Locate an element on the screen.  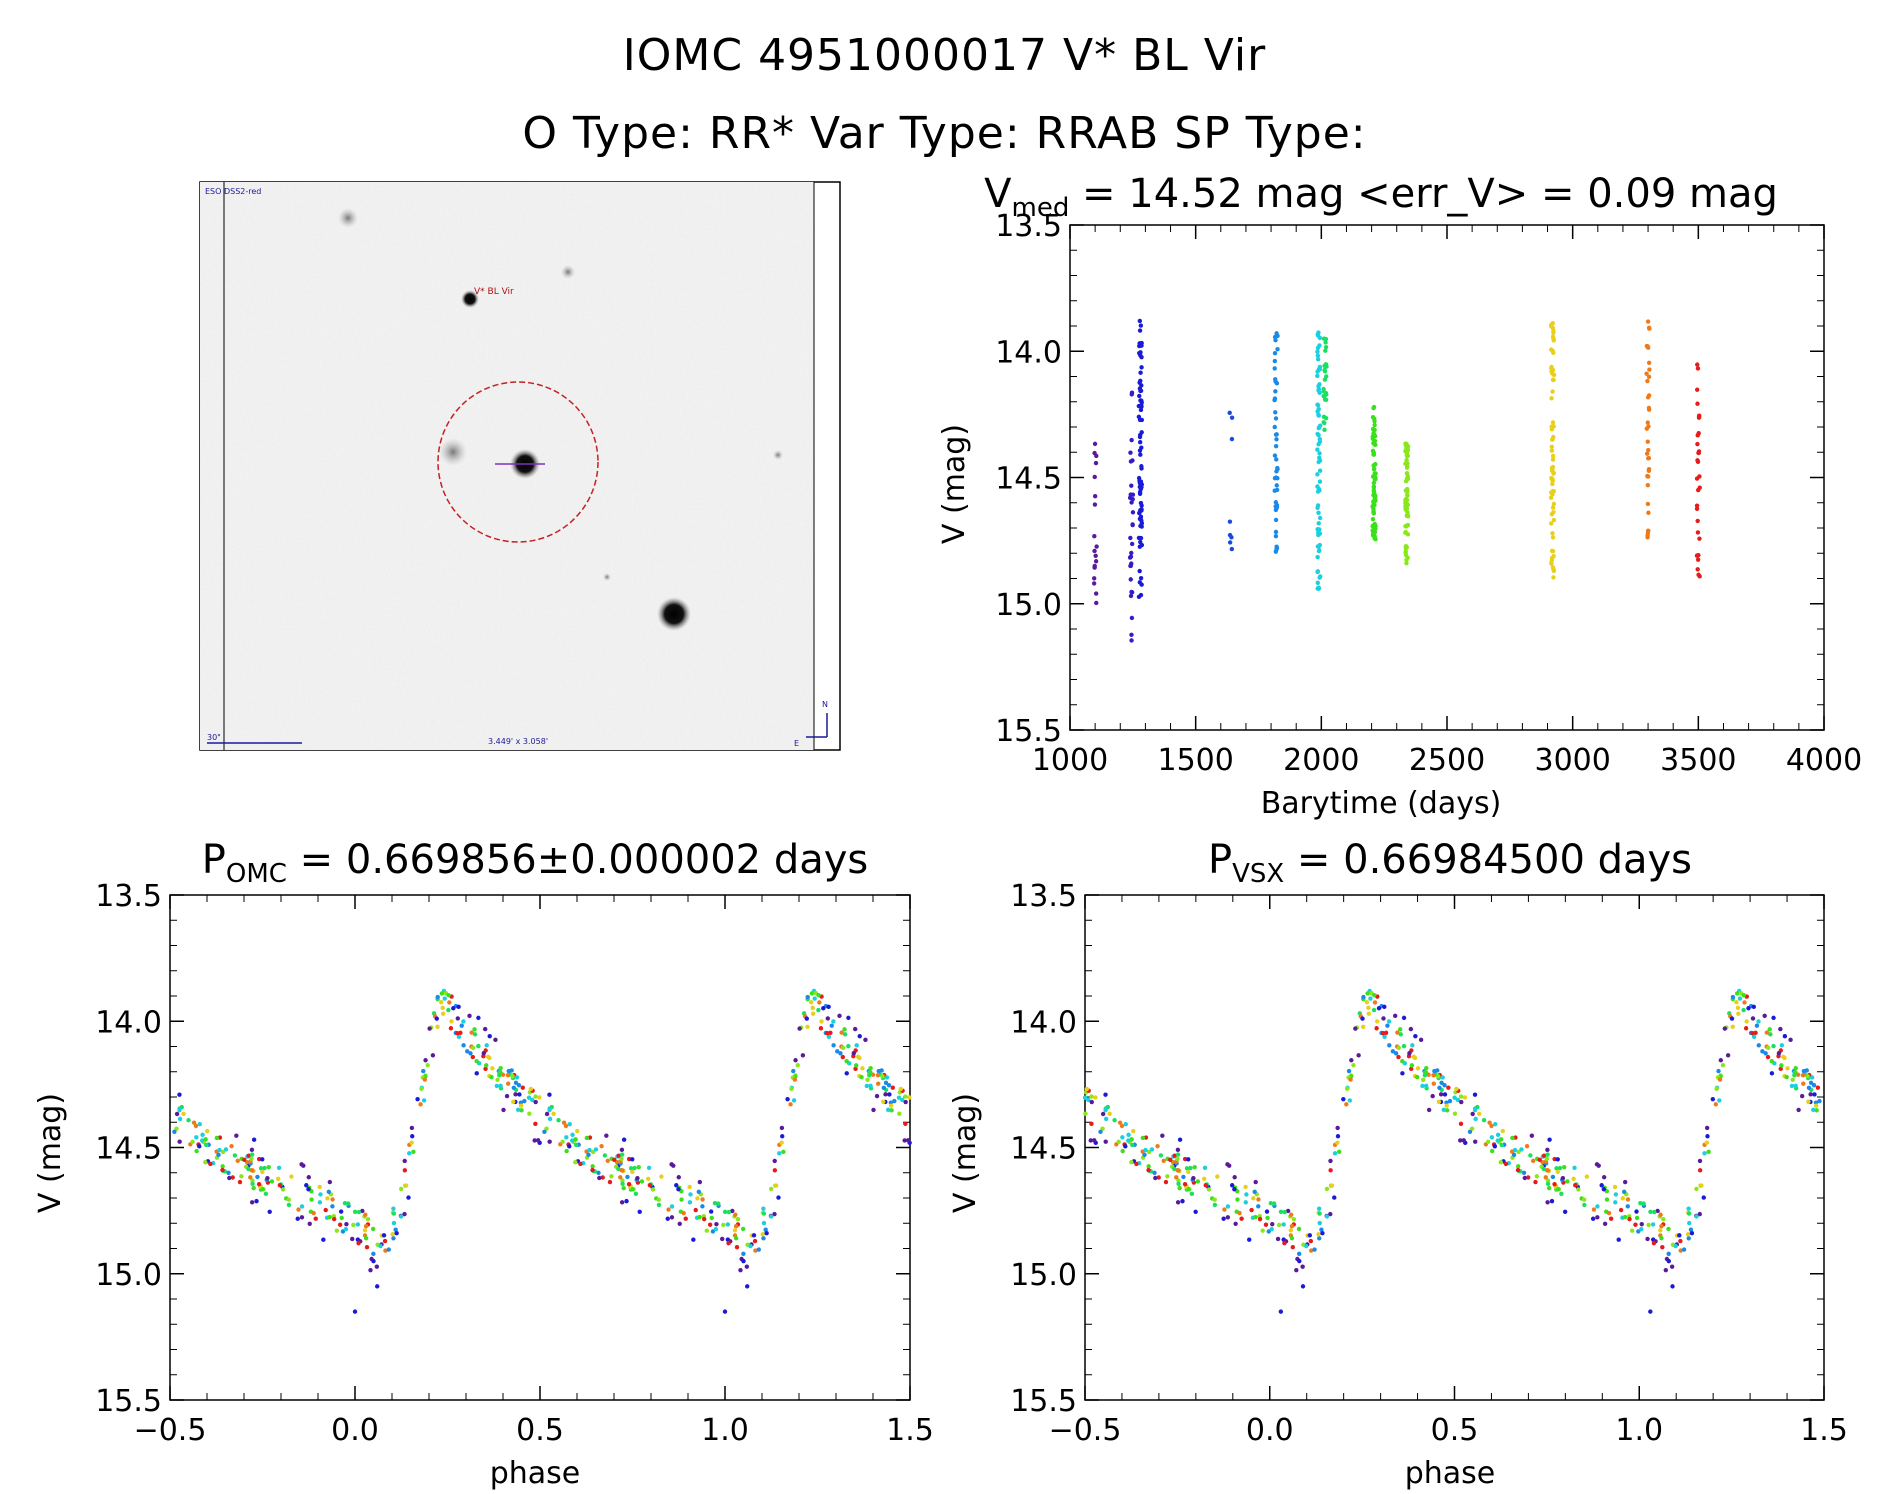
lightcurve-xtick-label: 1500 is located at coordinates (1195, 760).